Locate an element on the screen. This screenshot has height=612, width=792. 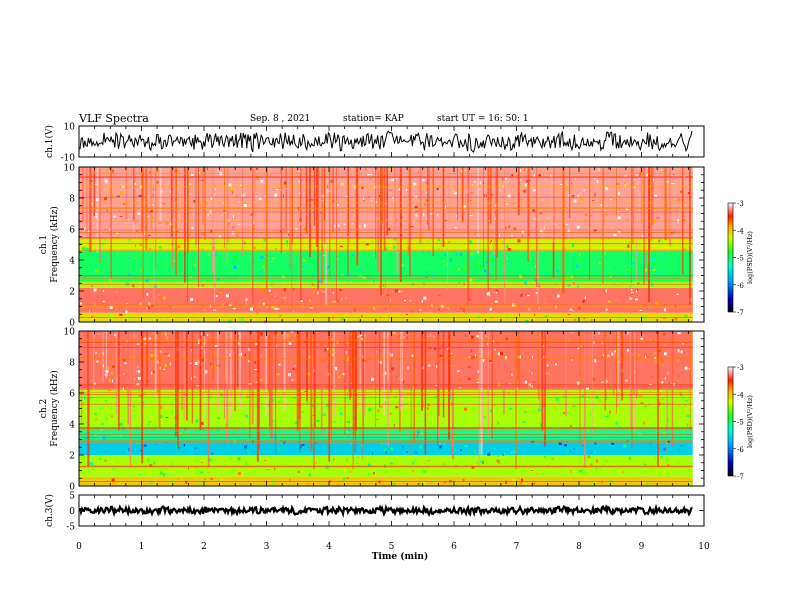
ch1-spectrogram-ytick-label: 4 is located at coordinates (72, 262).